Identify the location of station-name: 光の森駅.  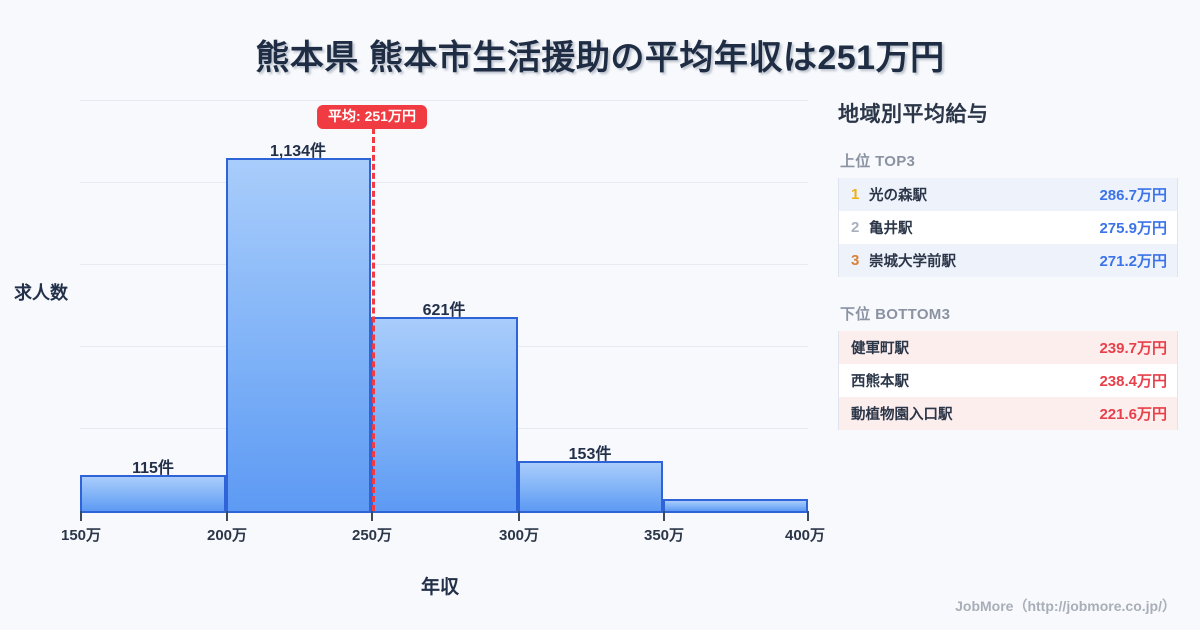
(898, 196).